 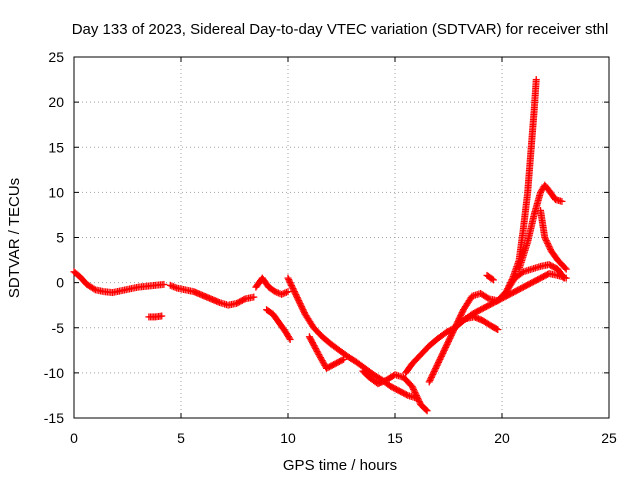 I want to click on x-tick-label: 10, so click(x=288, y=438).